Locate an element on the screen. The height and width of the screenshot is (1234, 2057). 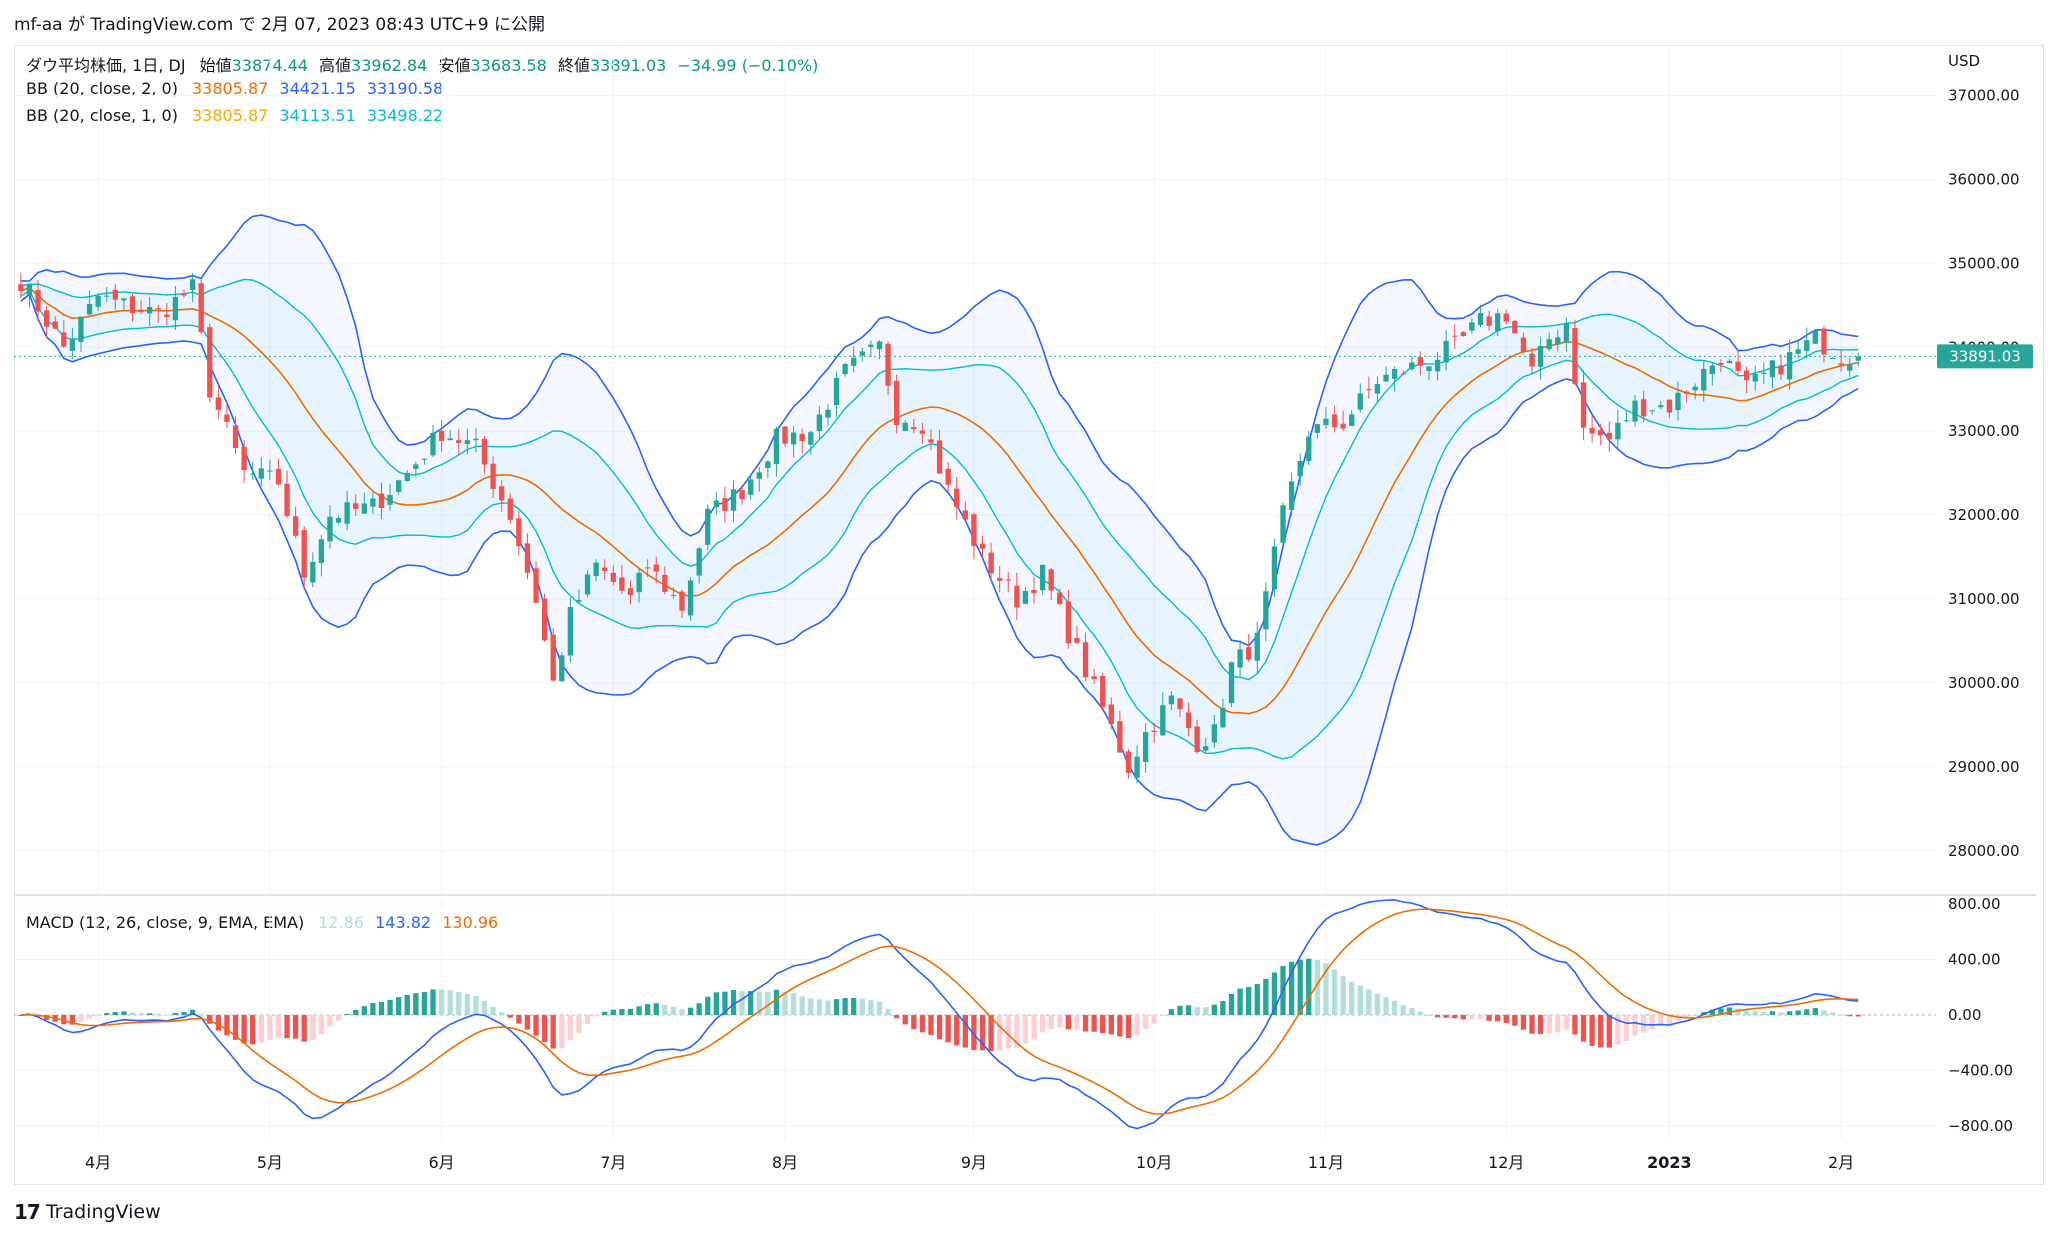
bb2-upper: 34113.51 is located at coordinates (317, 115).